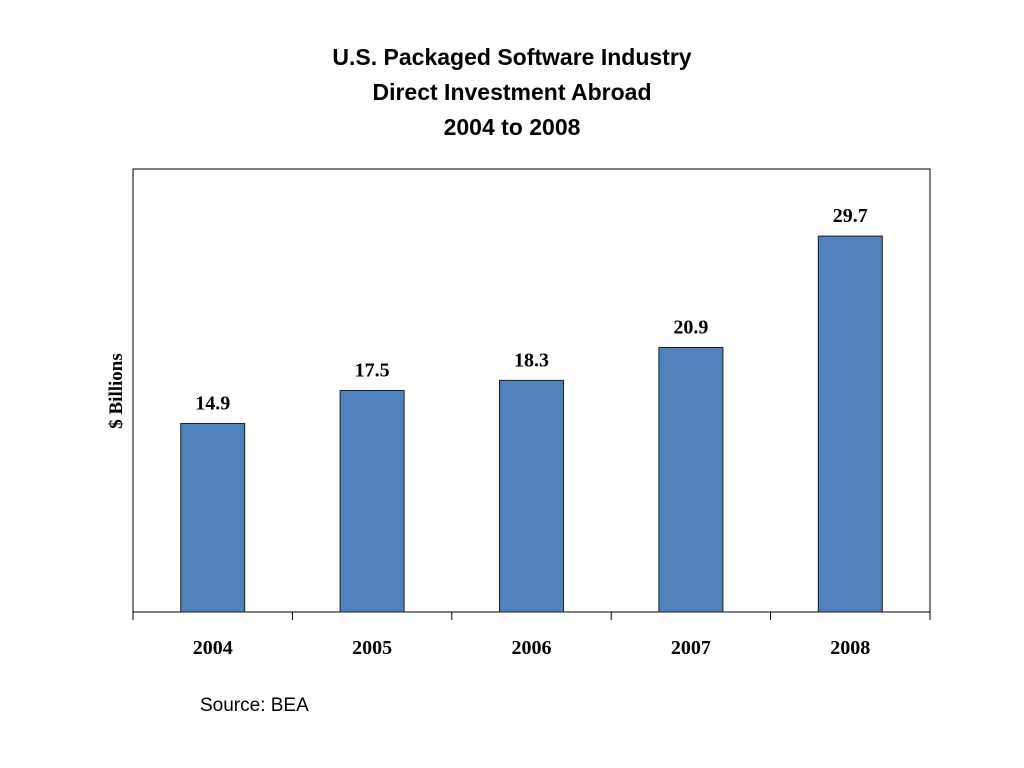  I want to click on x-tick-label-2004: 2004, so click(213, 648).